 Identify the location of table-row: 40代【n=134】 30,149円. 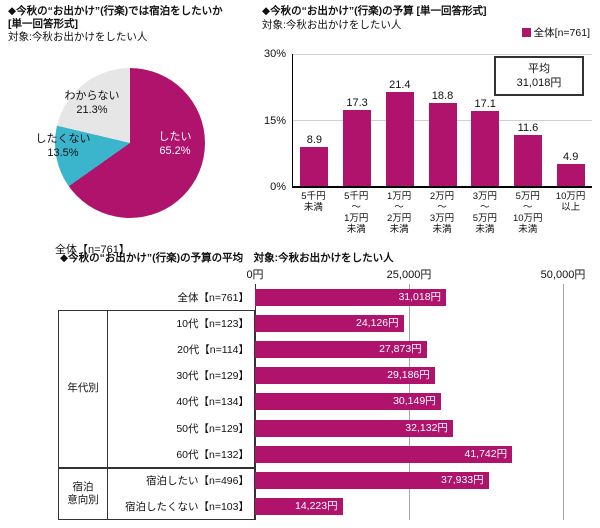
(325, 402).